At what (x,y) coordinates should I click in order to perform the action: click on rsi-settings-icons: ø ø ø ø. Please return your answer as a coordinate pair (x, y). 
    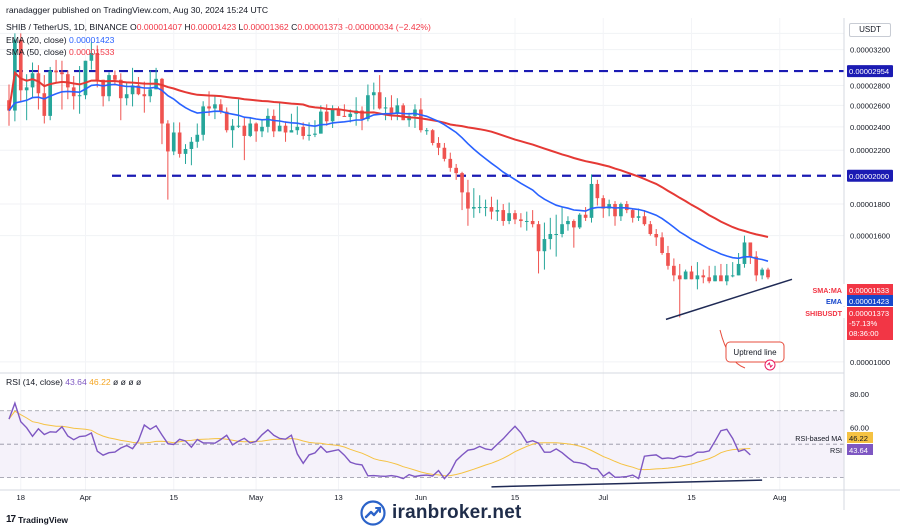
    Looking at the image, I should click on (127, 382).